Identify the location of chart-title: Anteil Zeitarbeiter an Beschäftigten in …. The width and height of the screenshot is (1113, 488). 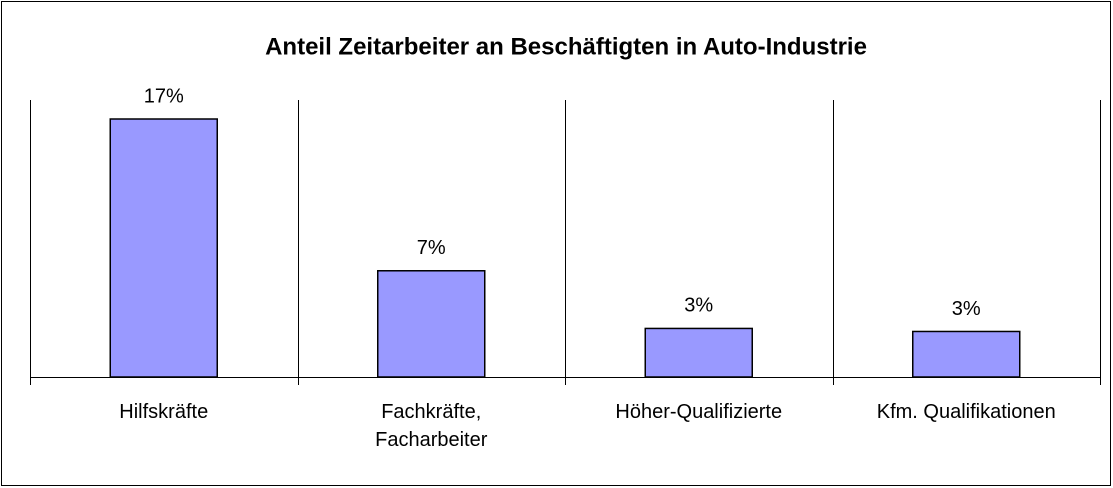
(566, 46).